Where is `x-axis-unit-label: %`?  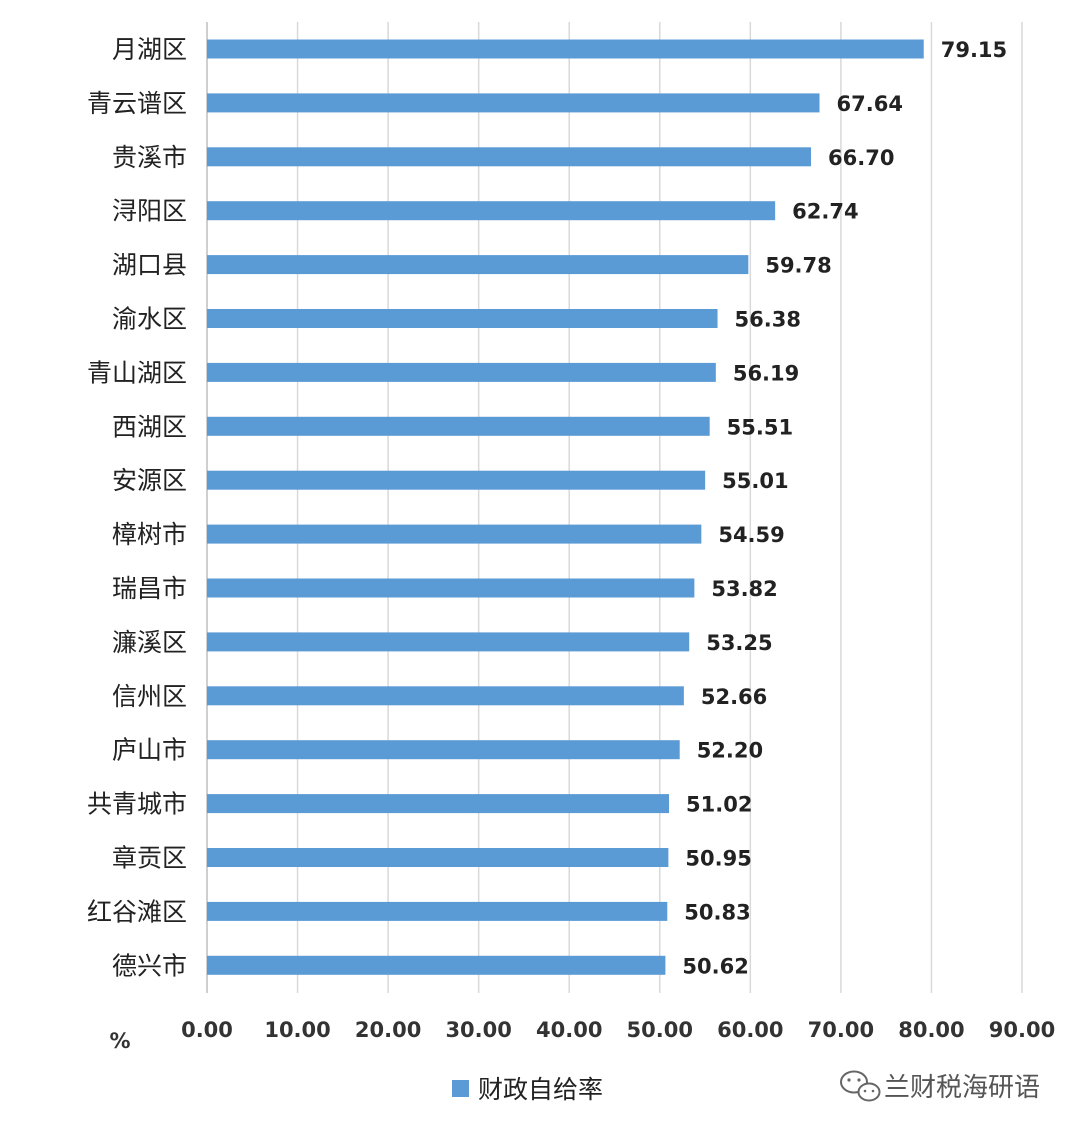 x-axis-unit-label: % is located at coordinates (119, 1041).